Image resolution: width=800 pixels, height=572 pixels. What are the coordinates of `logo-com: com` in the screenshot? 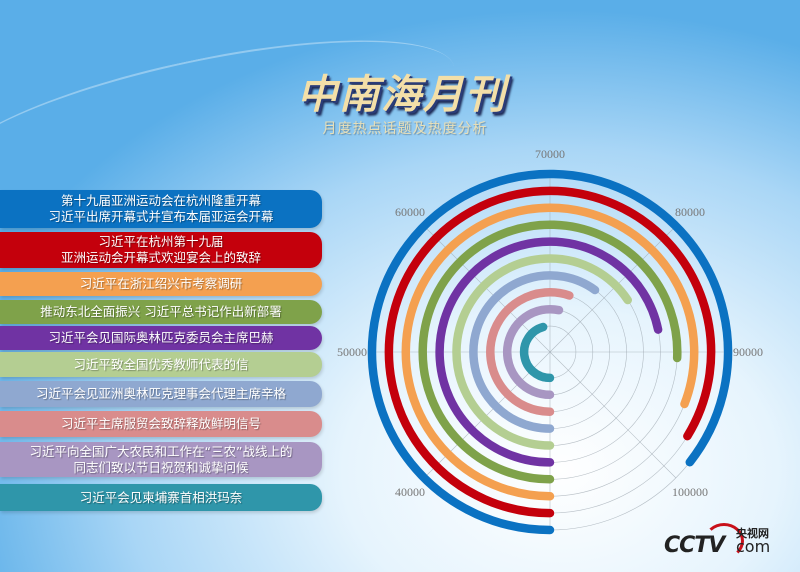 It's located at (753, 546).